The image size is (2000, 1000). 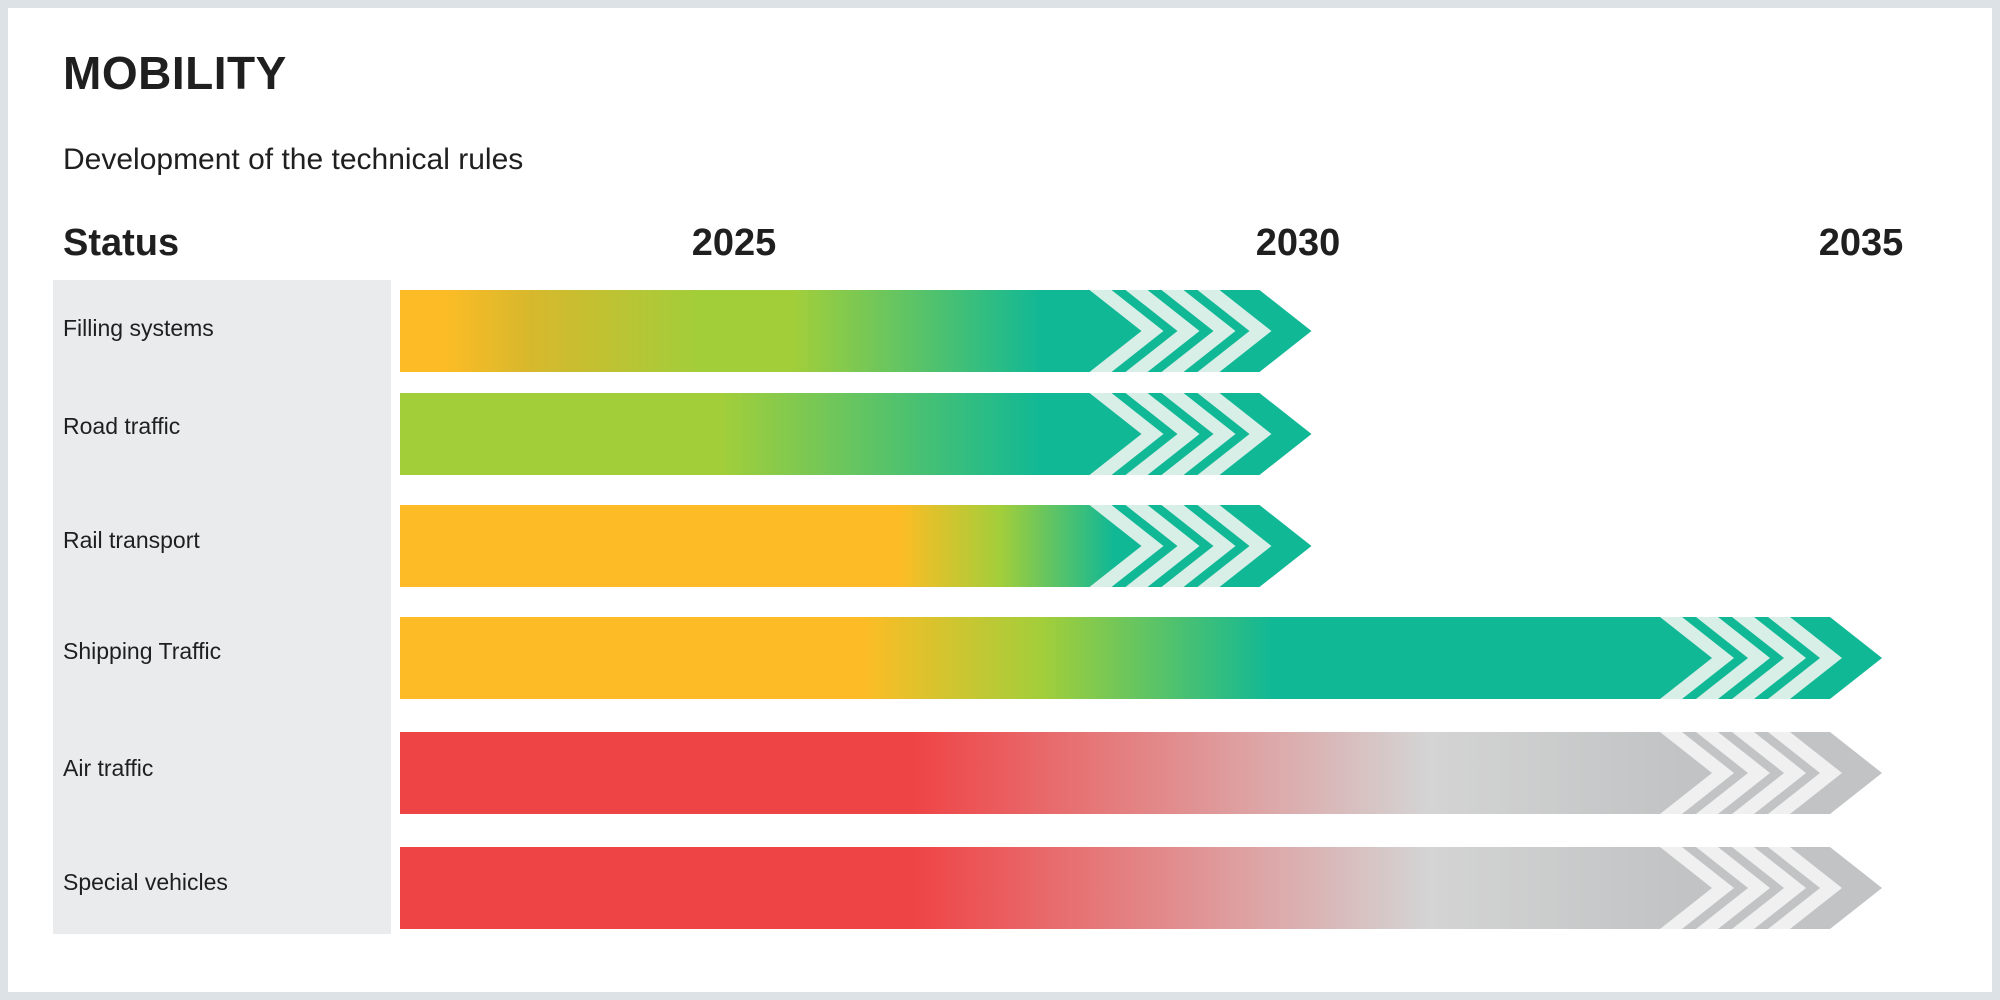 What do you see at coordinates (145, 882) in the screenshot?
I see `row-label-special-vehicles: Special vehicles` at bounding box center [145, 882].